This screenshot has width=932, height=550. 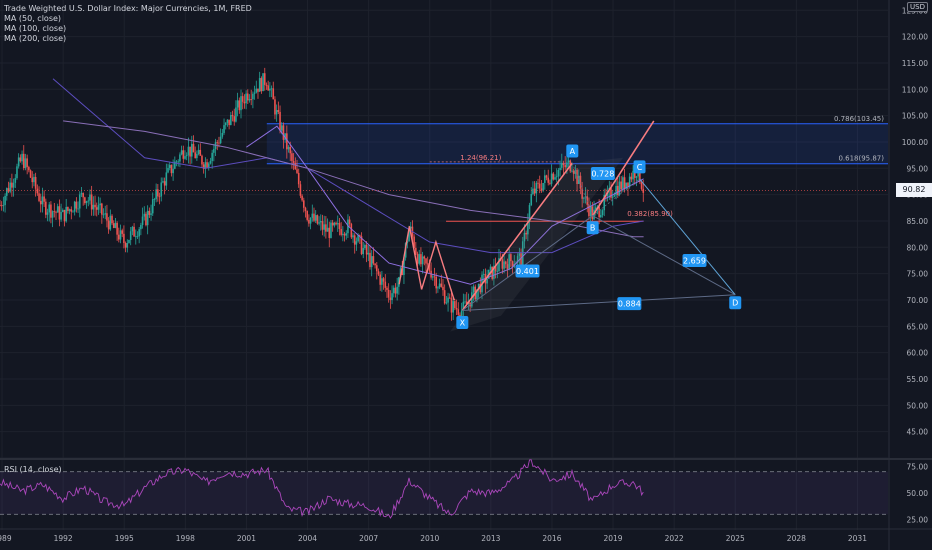 I want to click on harmonic-leg-BD, so click(x=664, y=255).